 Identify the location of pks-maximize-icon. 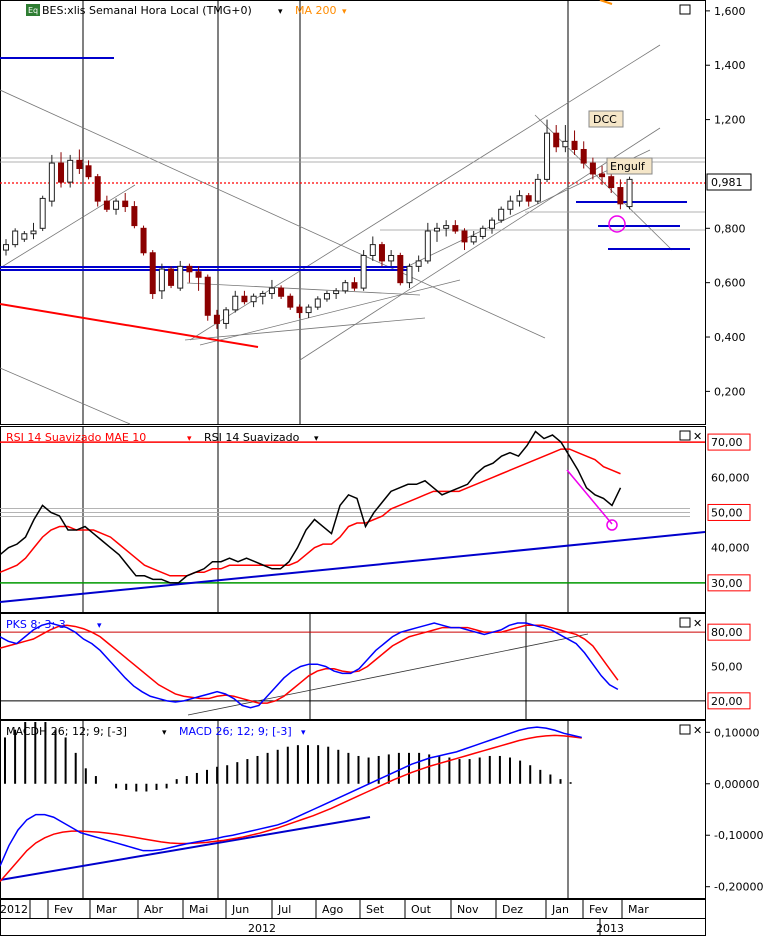
(685, 622).